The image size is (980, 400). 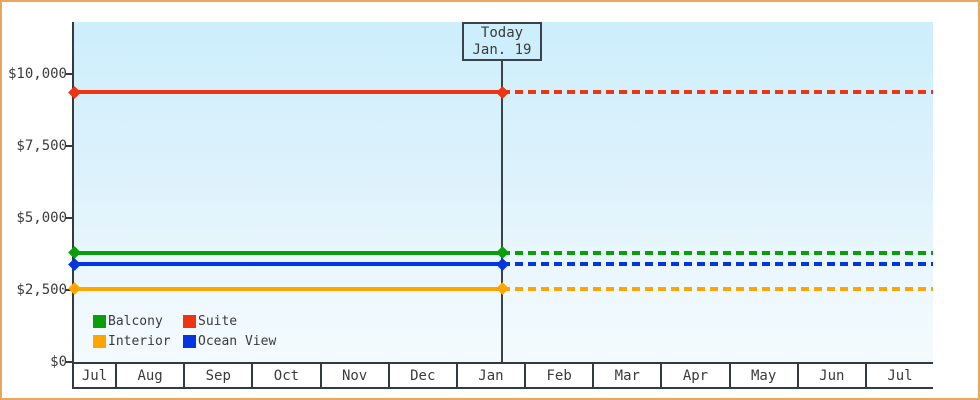 I want to click on x-axis-month-cell: Nov, so click(x=356, y=375).